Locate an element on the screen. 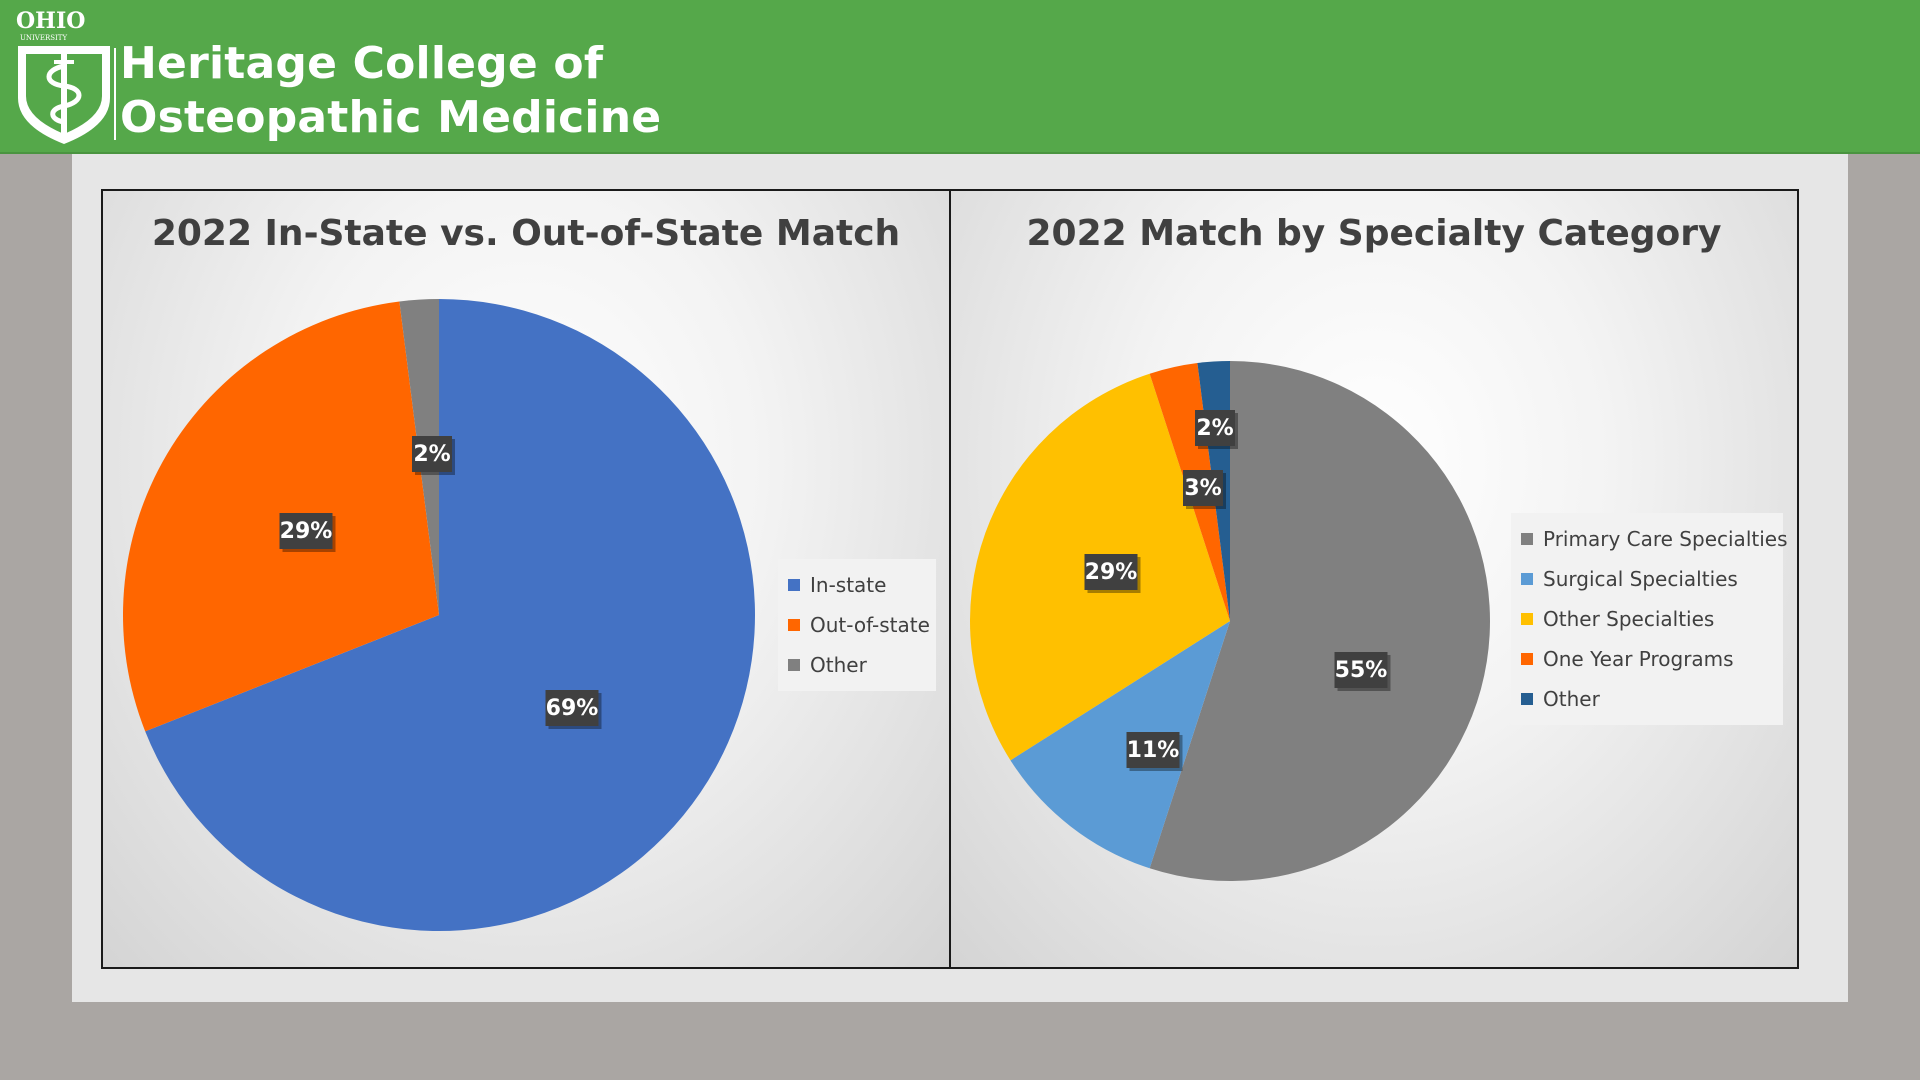  pie-slice-primary-care-specialties is located at coordinates (1319, 621).